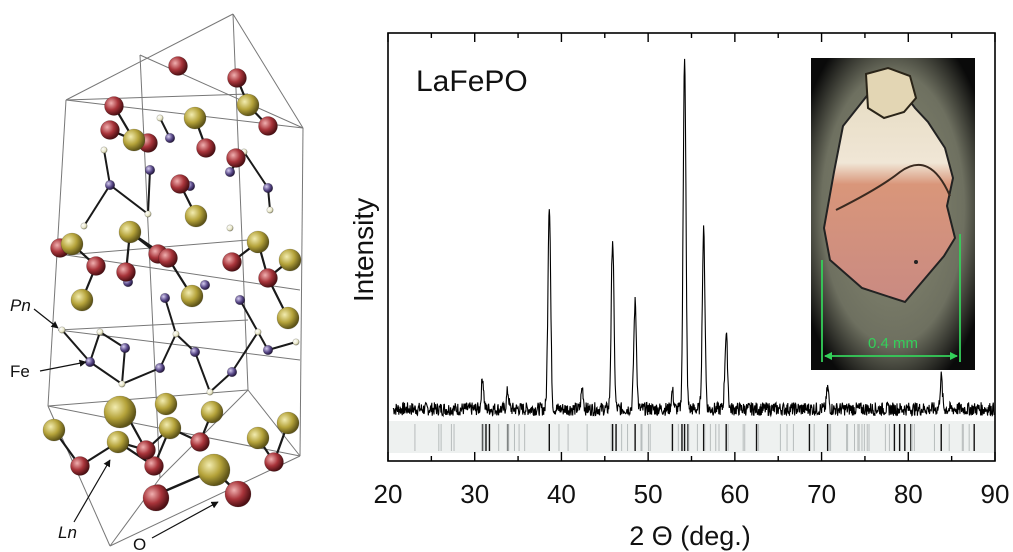 The height and width of the screenshot is (552, 1013). Describe the element at coordinates (734, 494) in the screenshot. I see `x-tick-label: 60` at that location.